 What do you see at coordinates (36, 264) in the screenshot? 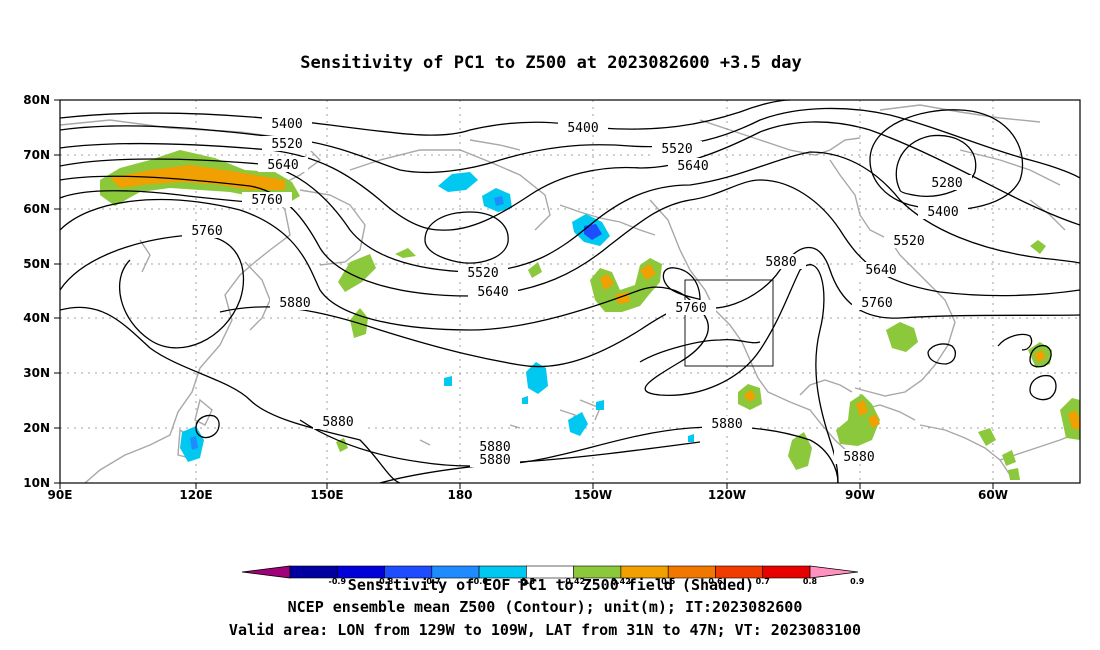
I see `lat-label: 50N` at bounding box center [36, 264].